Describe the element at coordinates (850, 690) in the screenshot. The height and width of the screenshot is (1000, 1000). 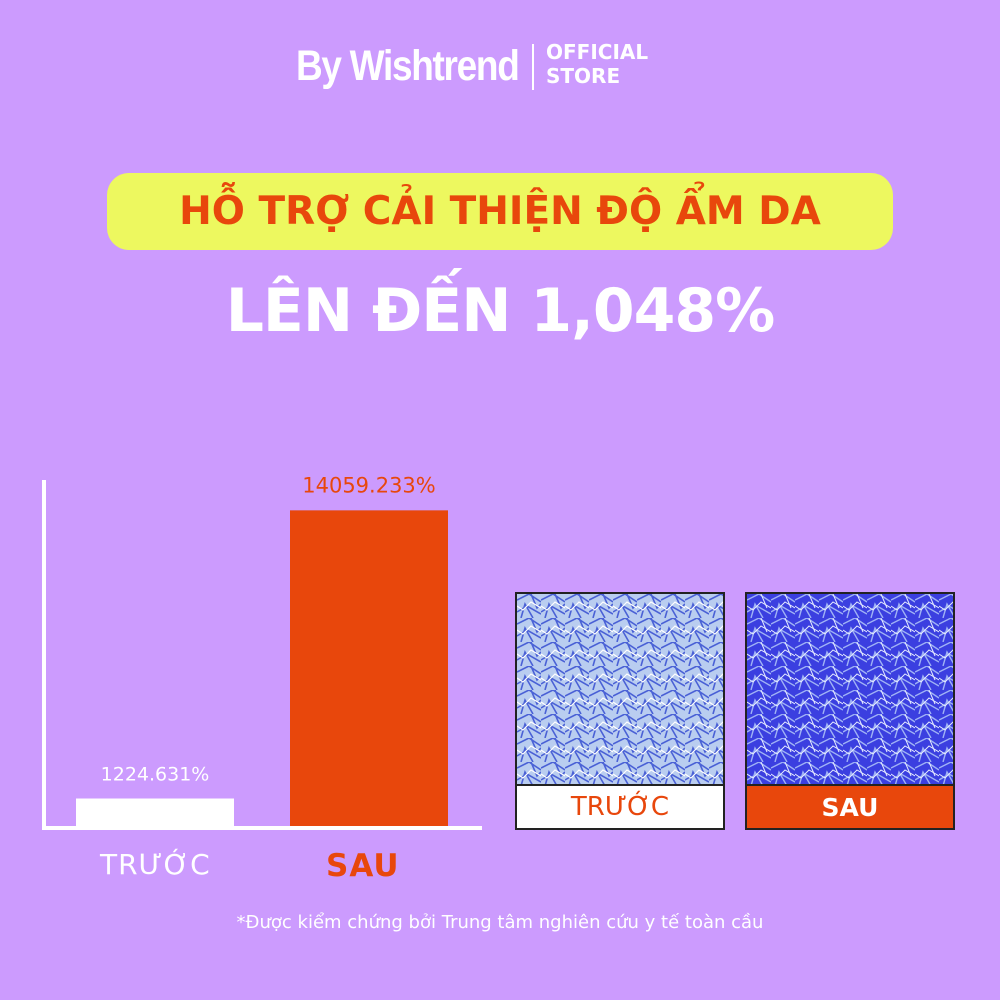
I see `after-skin-texture` at that location.